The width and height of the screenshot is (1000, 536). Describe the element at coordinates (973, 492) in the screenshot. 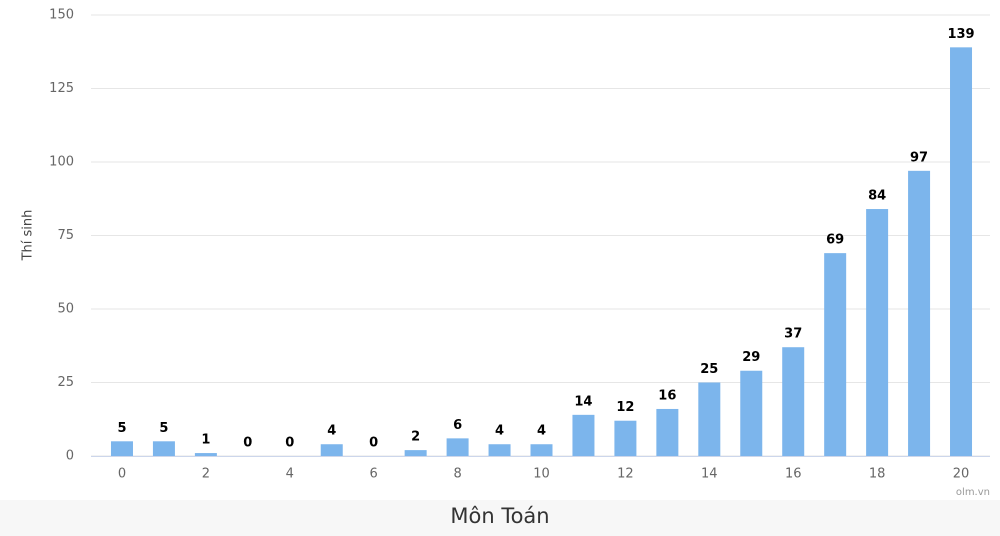

I see `credit: olm.vn` at that location.